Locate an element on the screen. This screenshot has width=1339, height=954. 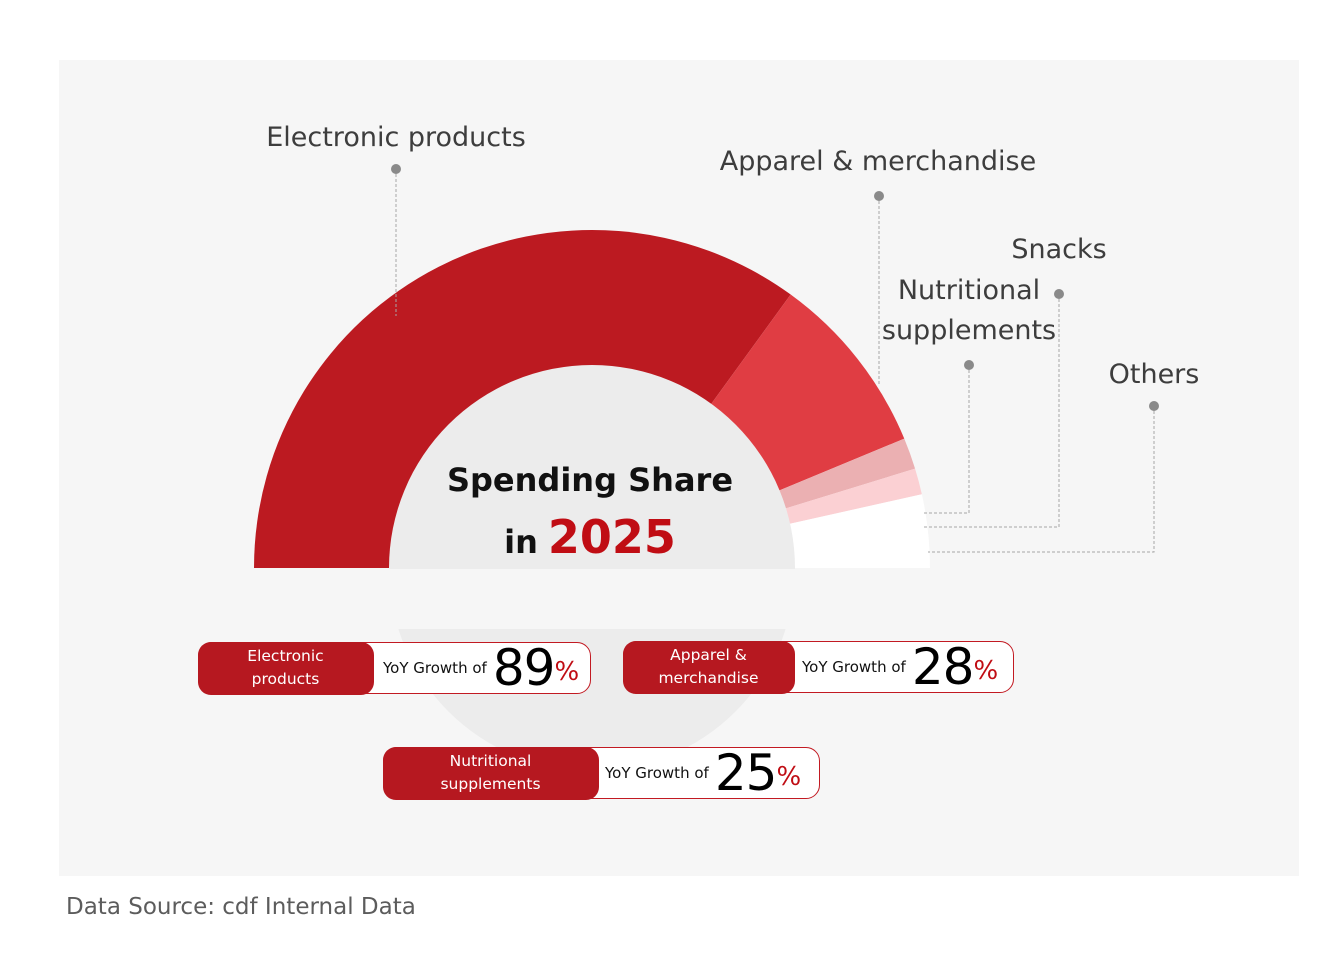
leader-nutritional is located at coordinates (947, 442).